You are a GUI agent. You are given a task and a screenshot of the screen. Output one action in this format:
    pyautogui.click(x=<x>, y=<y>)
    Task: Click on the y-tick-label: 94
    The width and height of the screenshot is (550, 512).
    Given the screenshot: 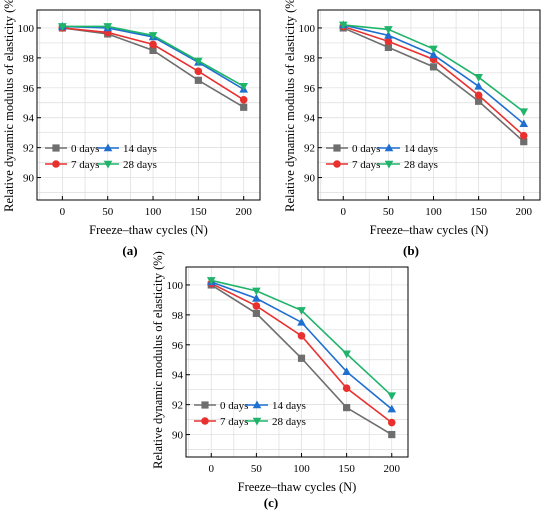 What is the action you would take?
    pyautogui.click(x=29, y=119)
    